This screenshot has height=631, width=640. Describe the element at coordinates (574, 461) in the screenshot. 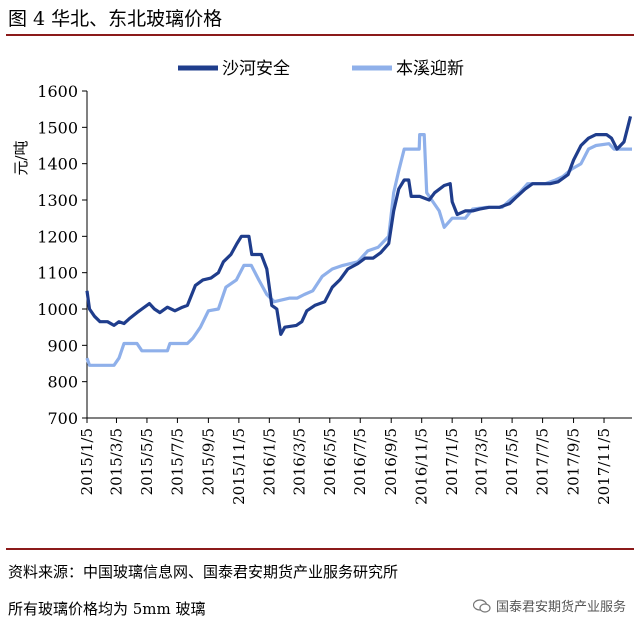

I see `x-tick-label: 2017/9/5` at that location.